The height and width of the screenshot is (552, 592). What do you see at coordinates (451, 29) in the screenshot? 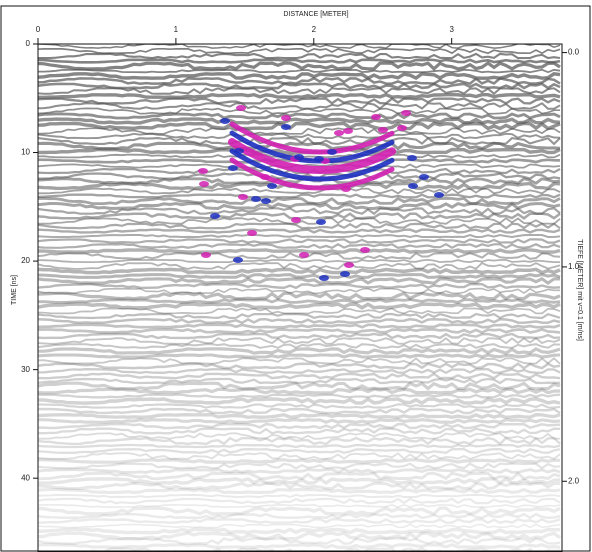
I see `x-tick-label: 3` at bounding box center [451, 29].